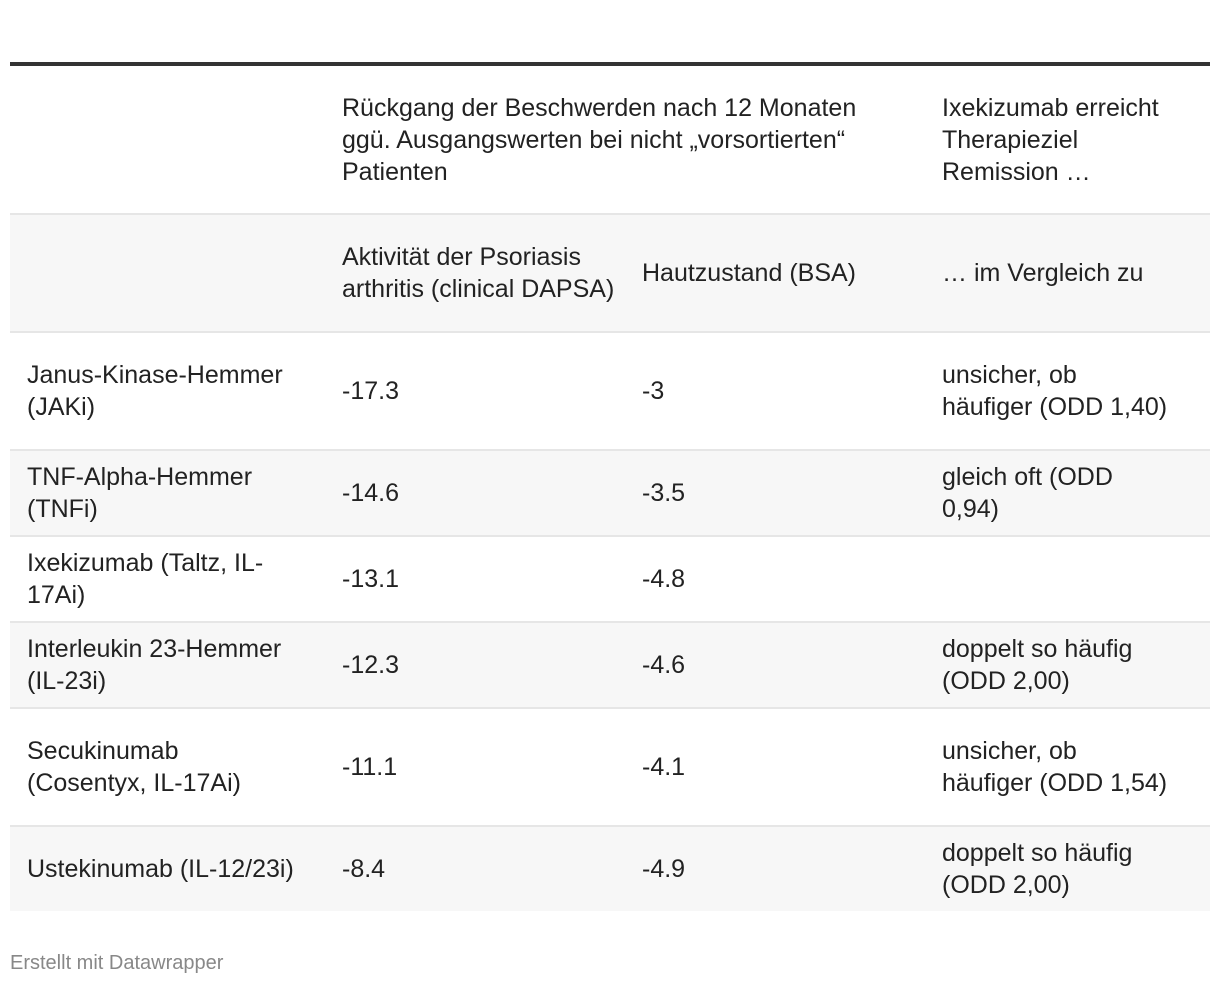  What do you see at coordinates (792, 273) in the screenshot?
I see `column-header-bsa: Hautzustand (BSA)` at bounding box center [792, 273].